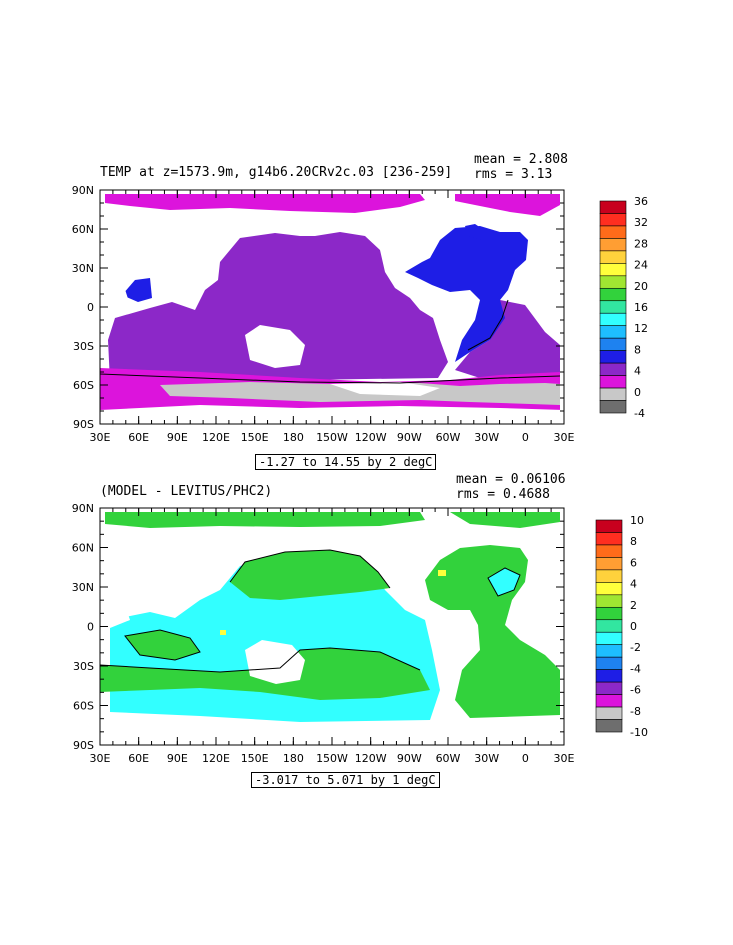  Describe the element at coordinates (137, 290) in the screenshot. I see `panel1-arabian-sea` at that location.